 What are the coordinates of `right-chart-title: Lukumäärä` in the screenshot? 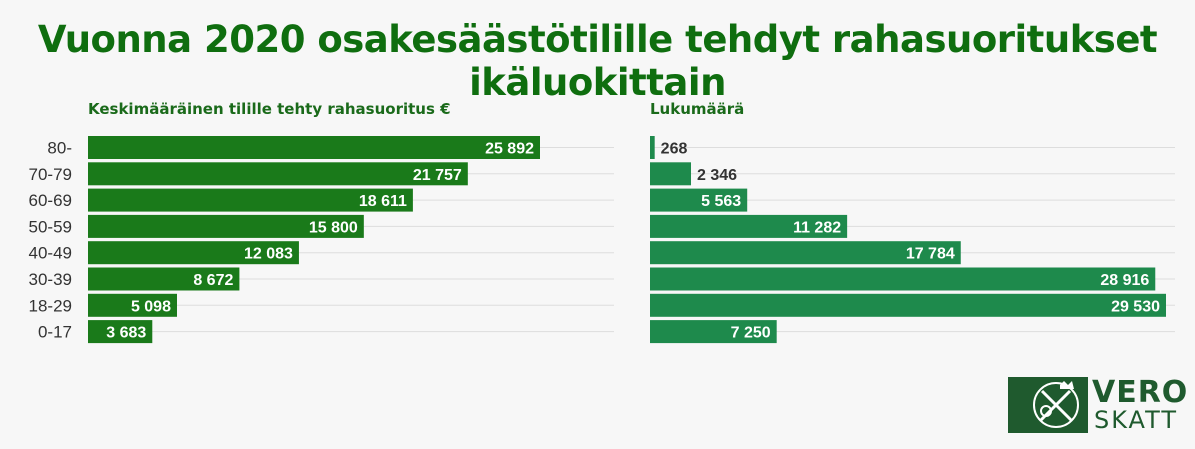 It's located at (697, 109).